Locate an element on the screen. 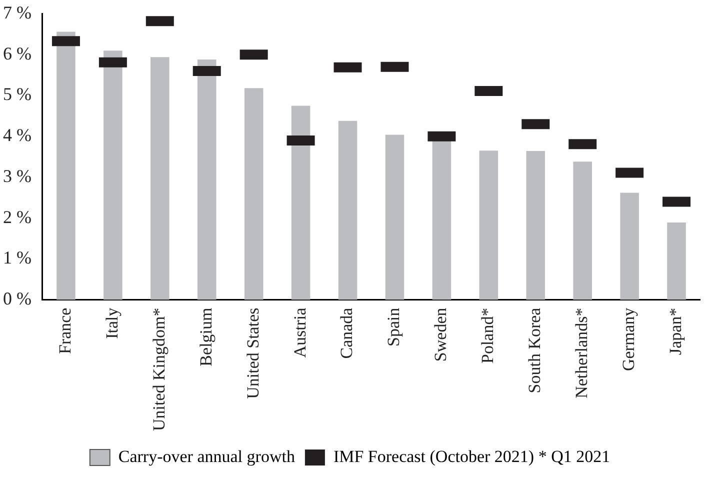 The image size is (706, 480). y-tick-label: 1 % is located at coordinates (17, 258).